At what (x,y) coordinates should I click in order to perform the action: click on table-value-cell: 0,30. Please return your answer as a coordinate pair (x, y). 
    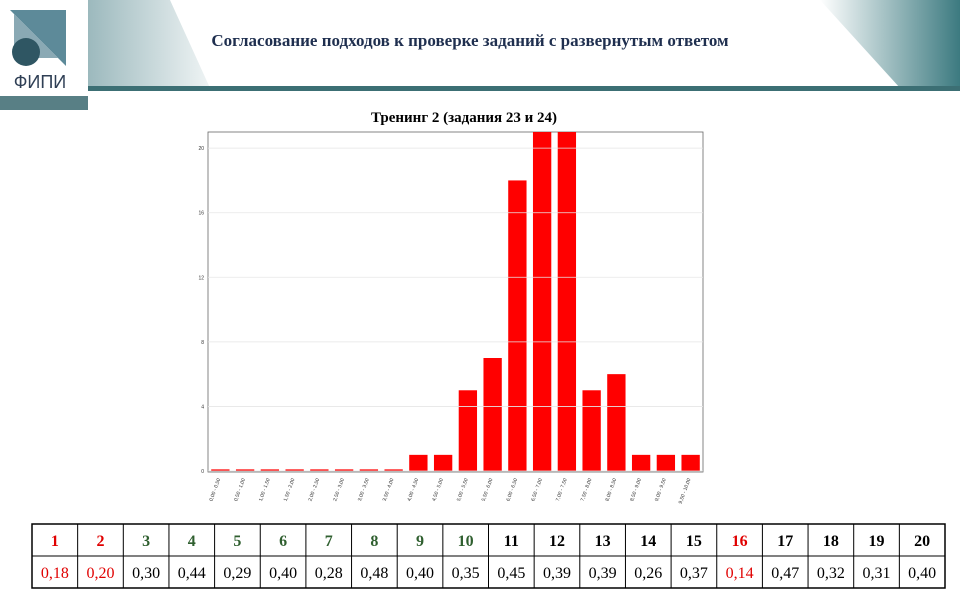
    Looking at the image, I should click on (146, 573).